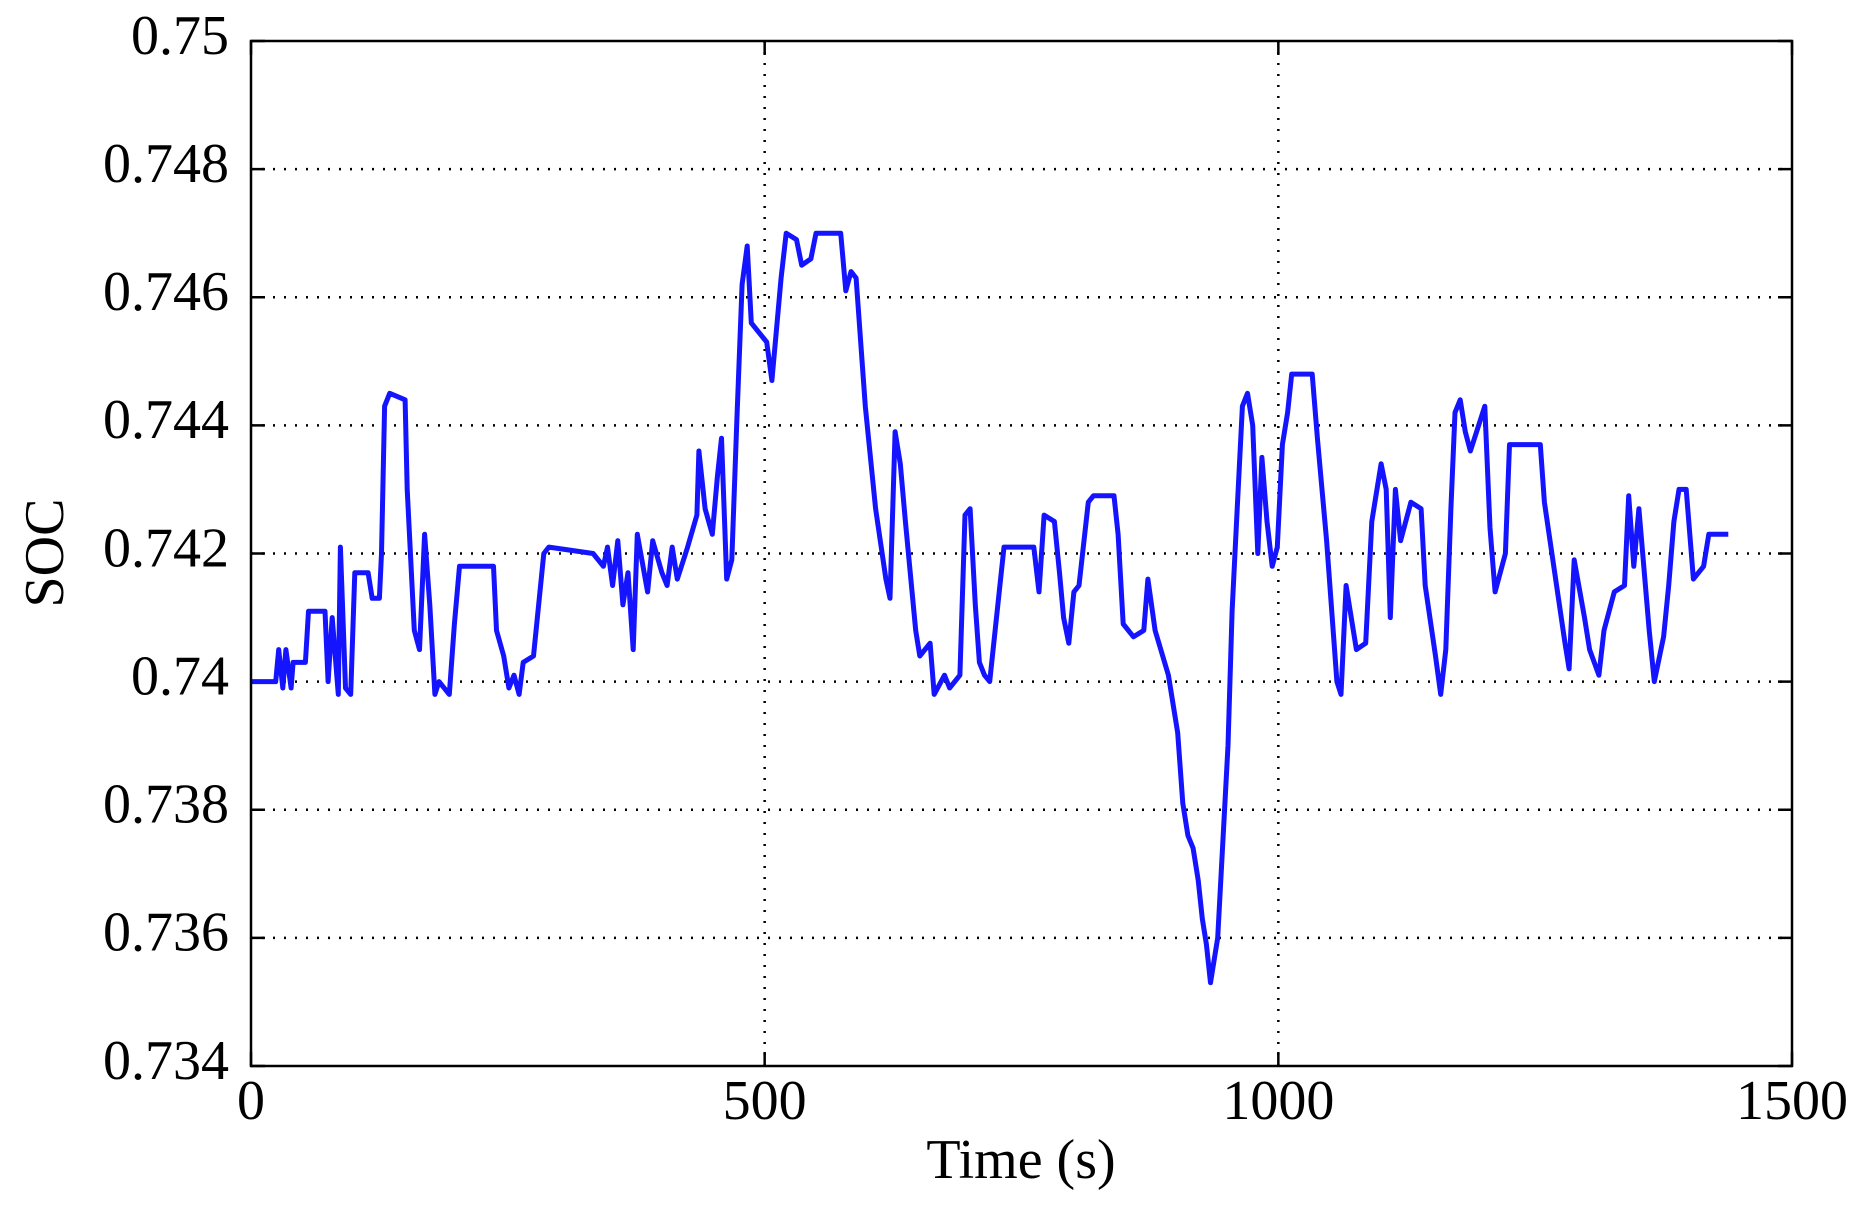  What do you see at coordinates (45, 553) in the screenshot?
I see `y-axis-label: SOC` at bounding box center [45, 553].